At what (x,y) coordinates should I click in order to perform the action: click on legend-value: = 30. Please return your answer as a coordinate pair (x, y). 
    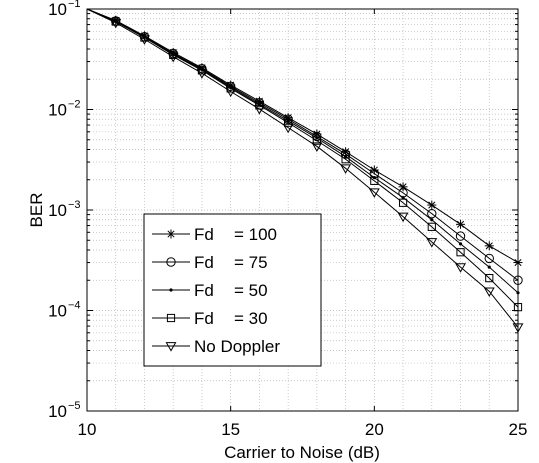
    Looking at the image, I should click on (251, 318).